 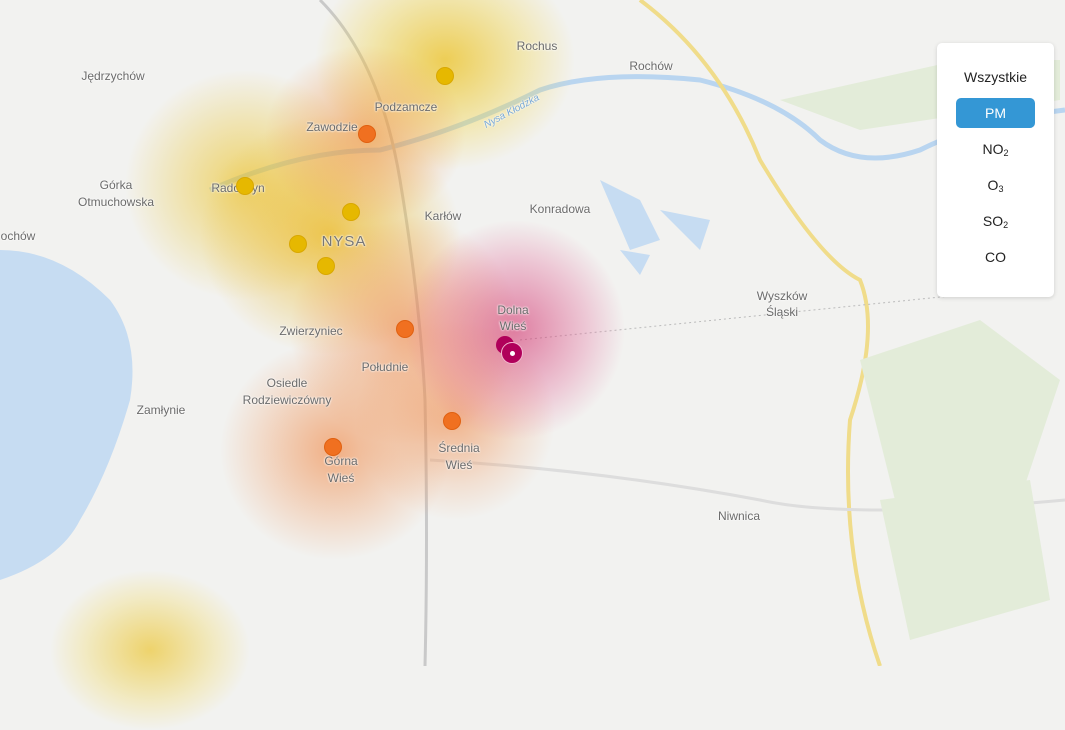 I want to click on place-label: Górna, so click(x=341, y=461).